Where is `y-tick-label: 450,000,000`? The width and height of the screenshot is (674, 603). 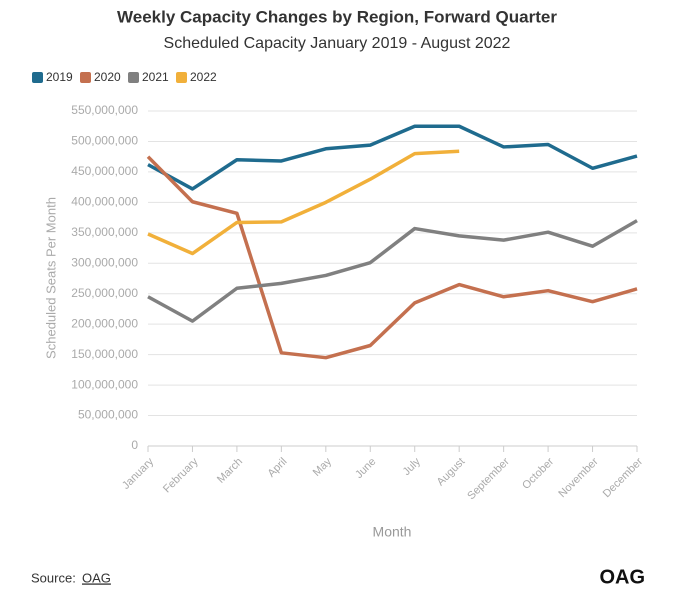 y-tick-label: 450,000,000 is located at coordinates (104, 171).